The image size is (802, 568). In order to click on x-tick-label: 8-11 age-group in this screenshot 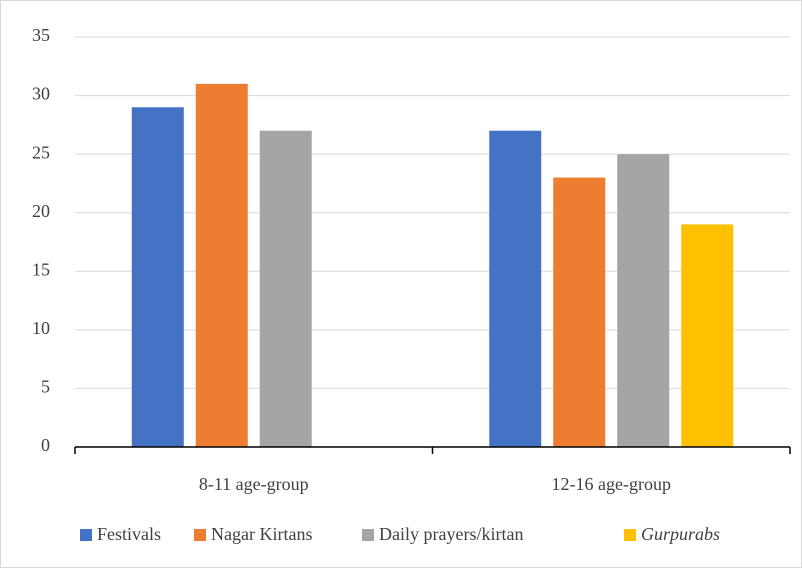, I will do `click(254, 484)`.